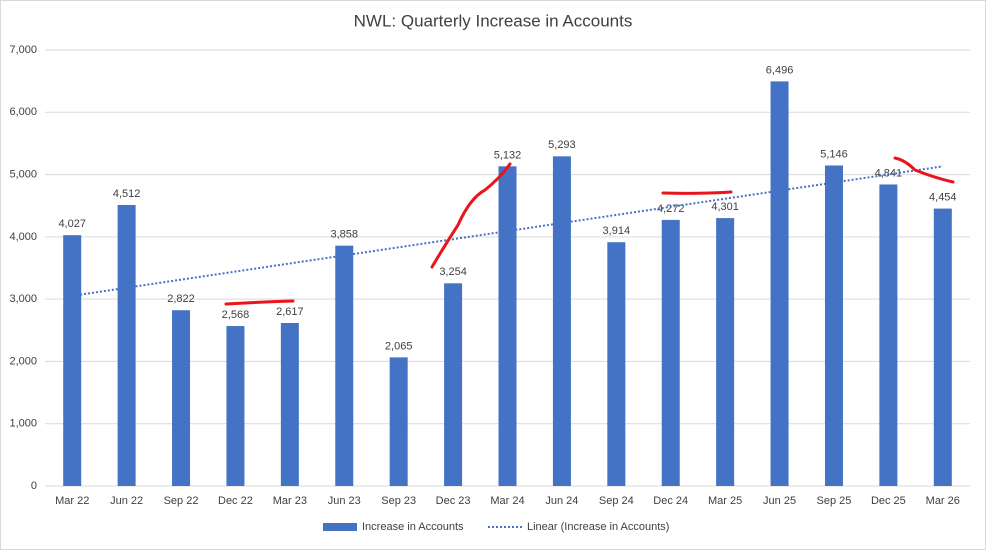 This screenshot has width=986, height=550. Describe the element at coordinates (126, 501) in the screenshot. I see `x-tick-label: Jun 22` at that location.